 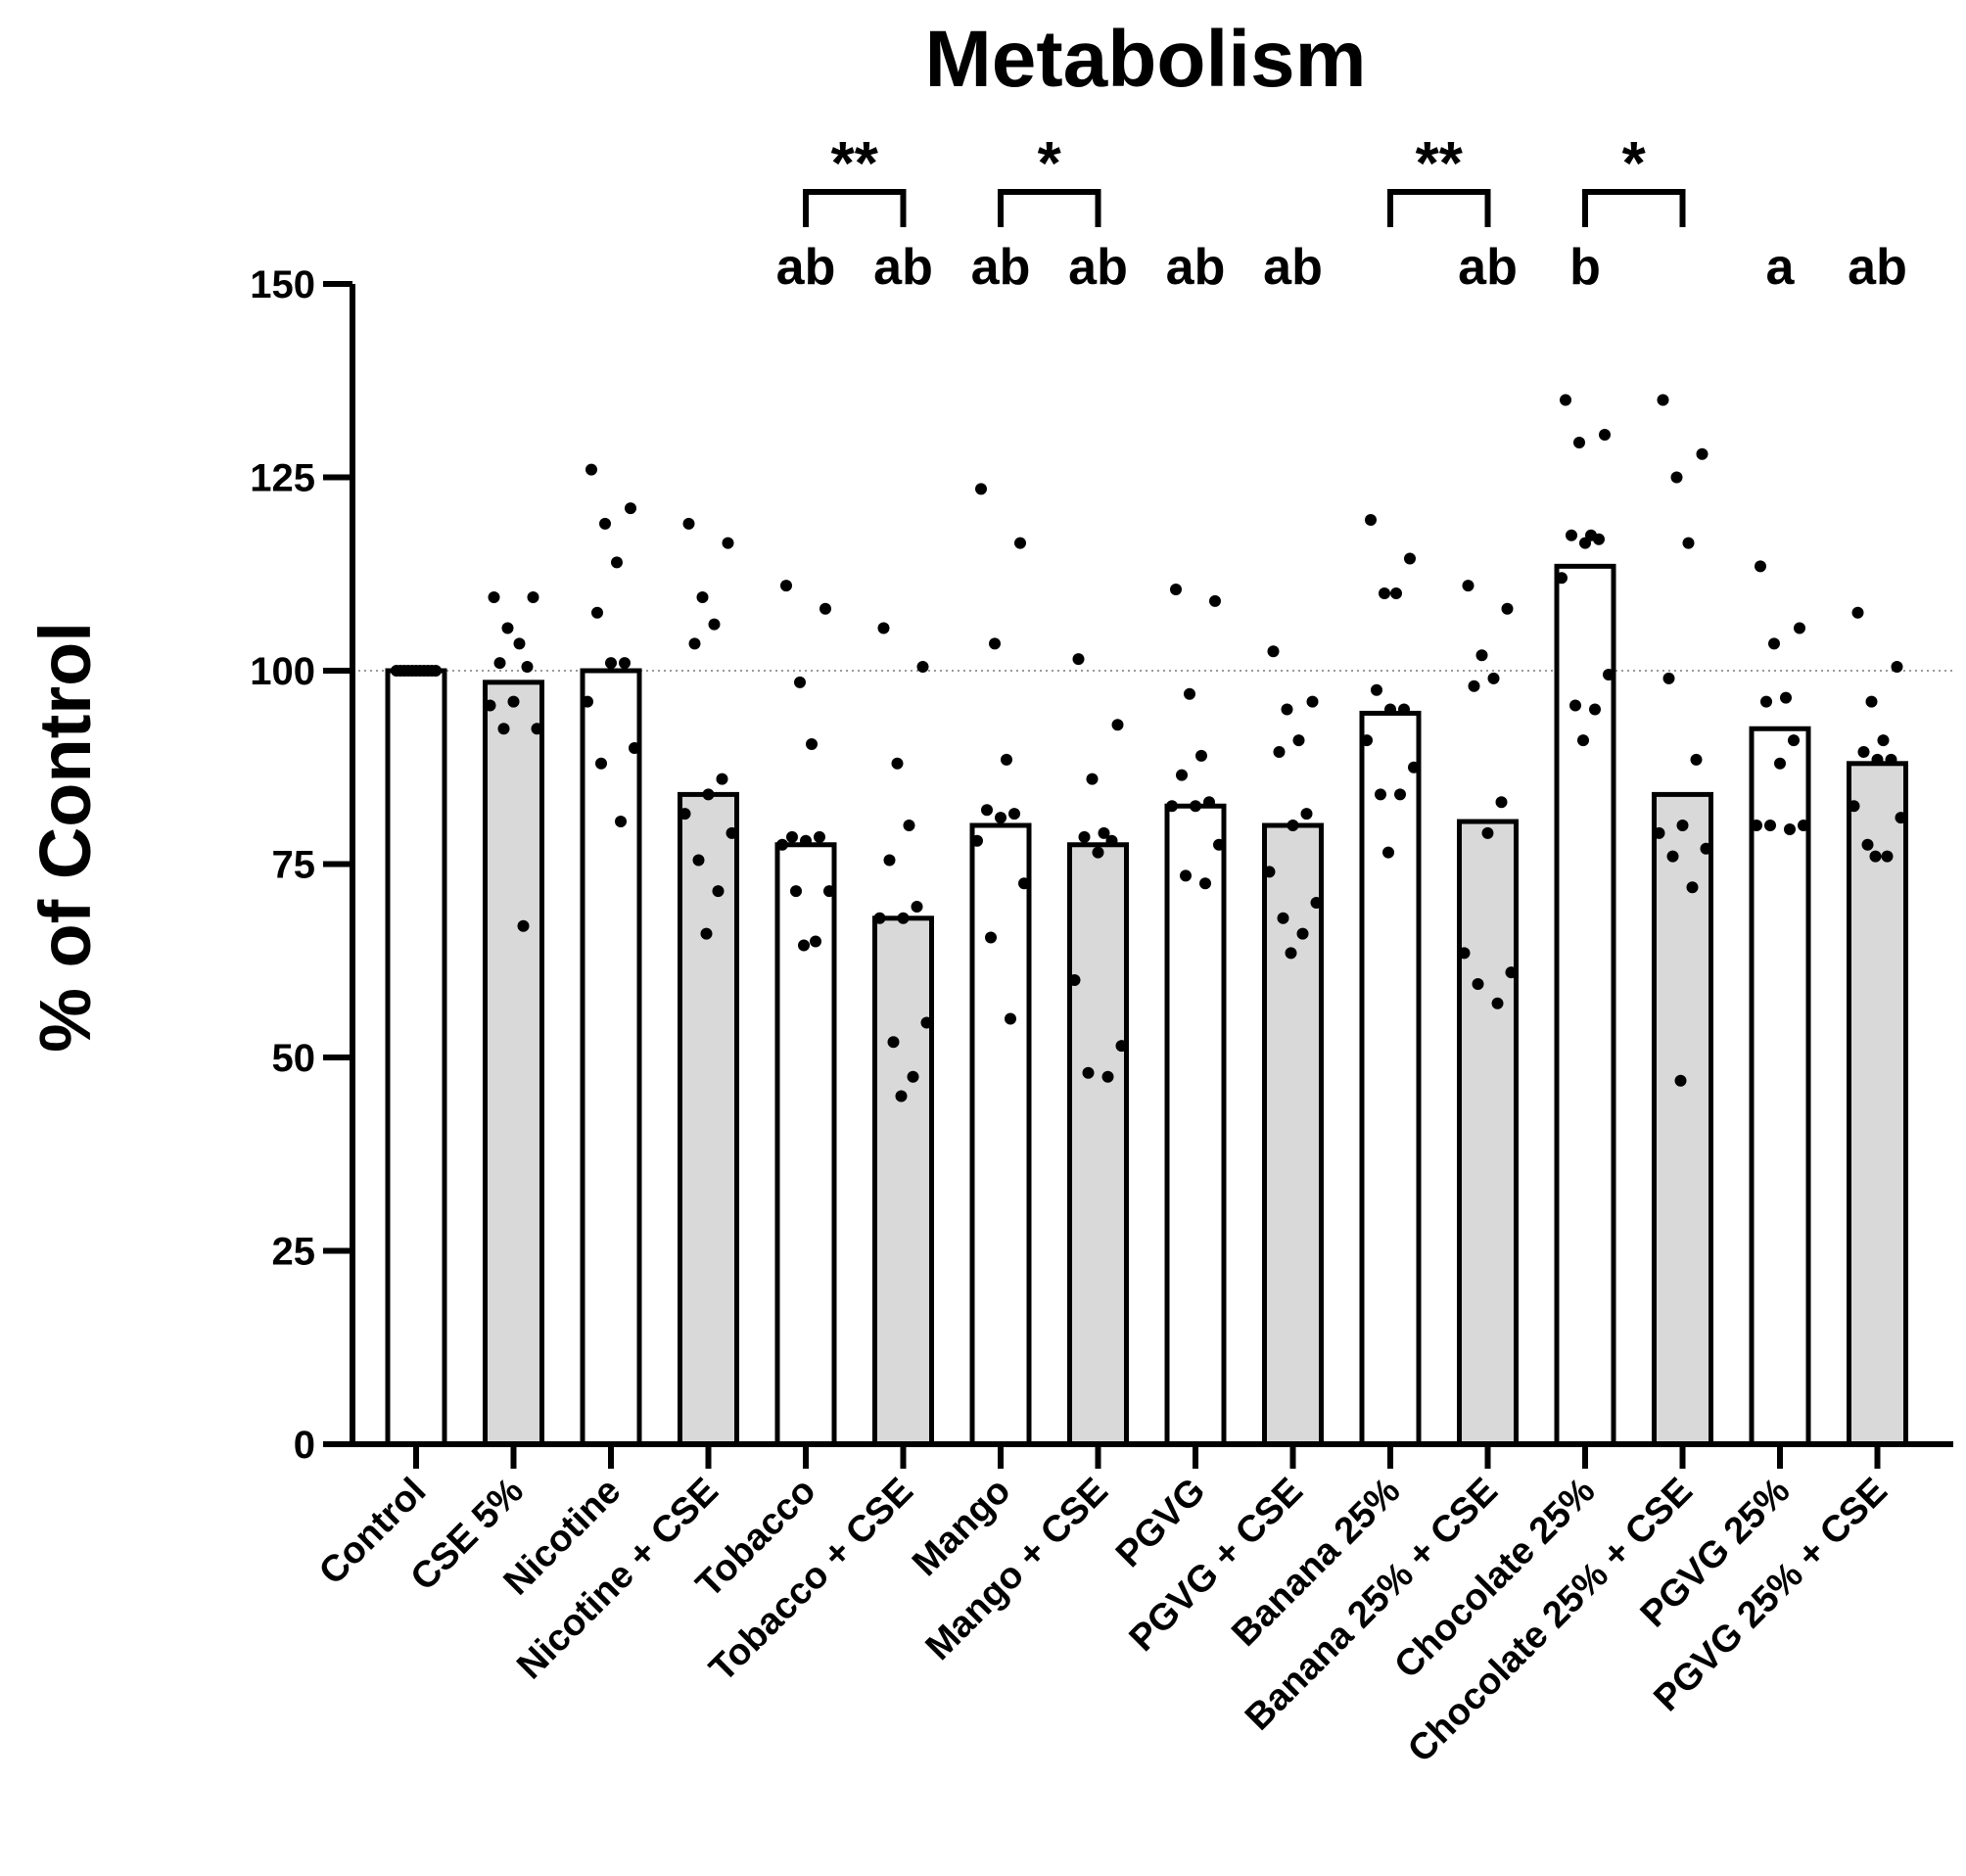 I want to click on y-tick-label: 150, so click(x=282, y=284).